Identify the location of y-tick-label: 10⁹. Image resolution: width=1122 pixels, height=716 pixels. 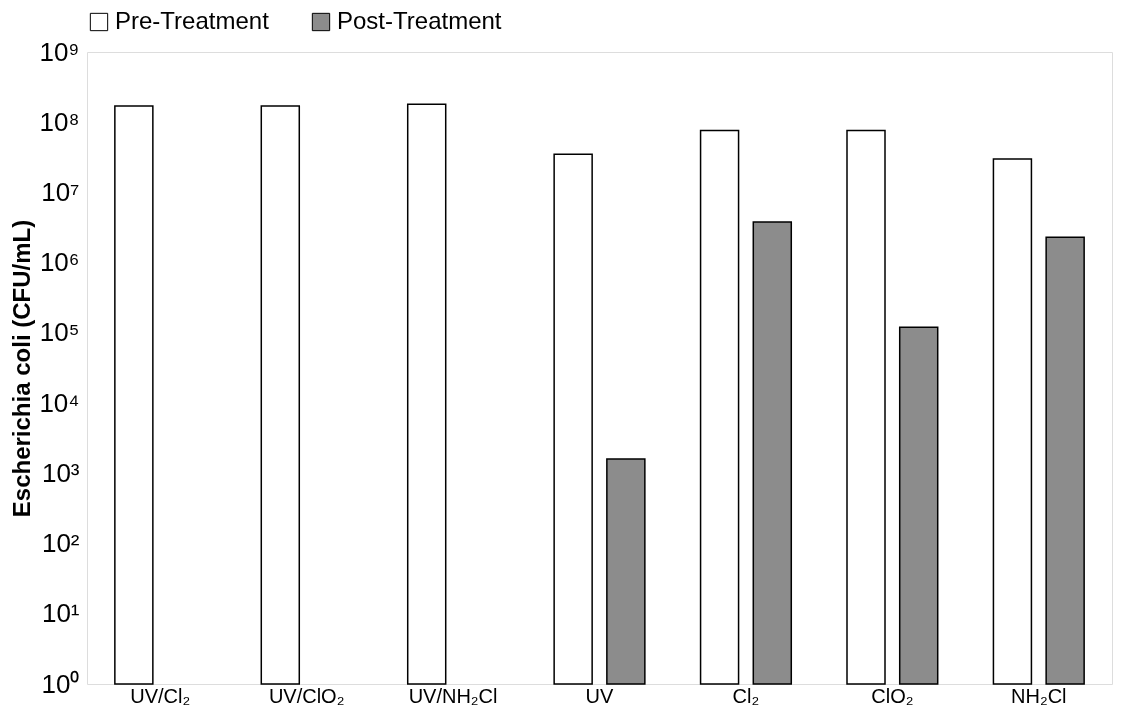
(59, 51).